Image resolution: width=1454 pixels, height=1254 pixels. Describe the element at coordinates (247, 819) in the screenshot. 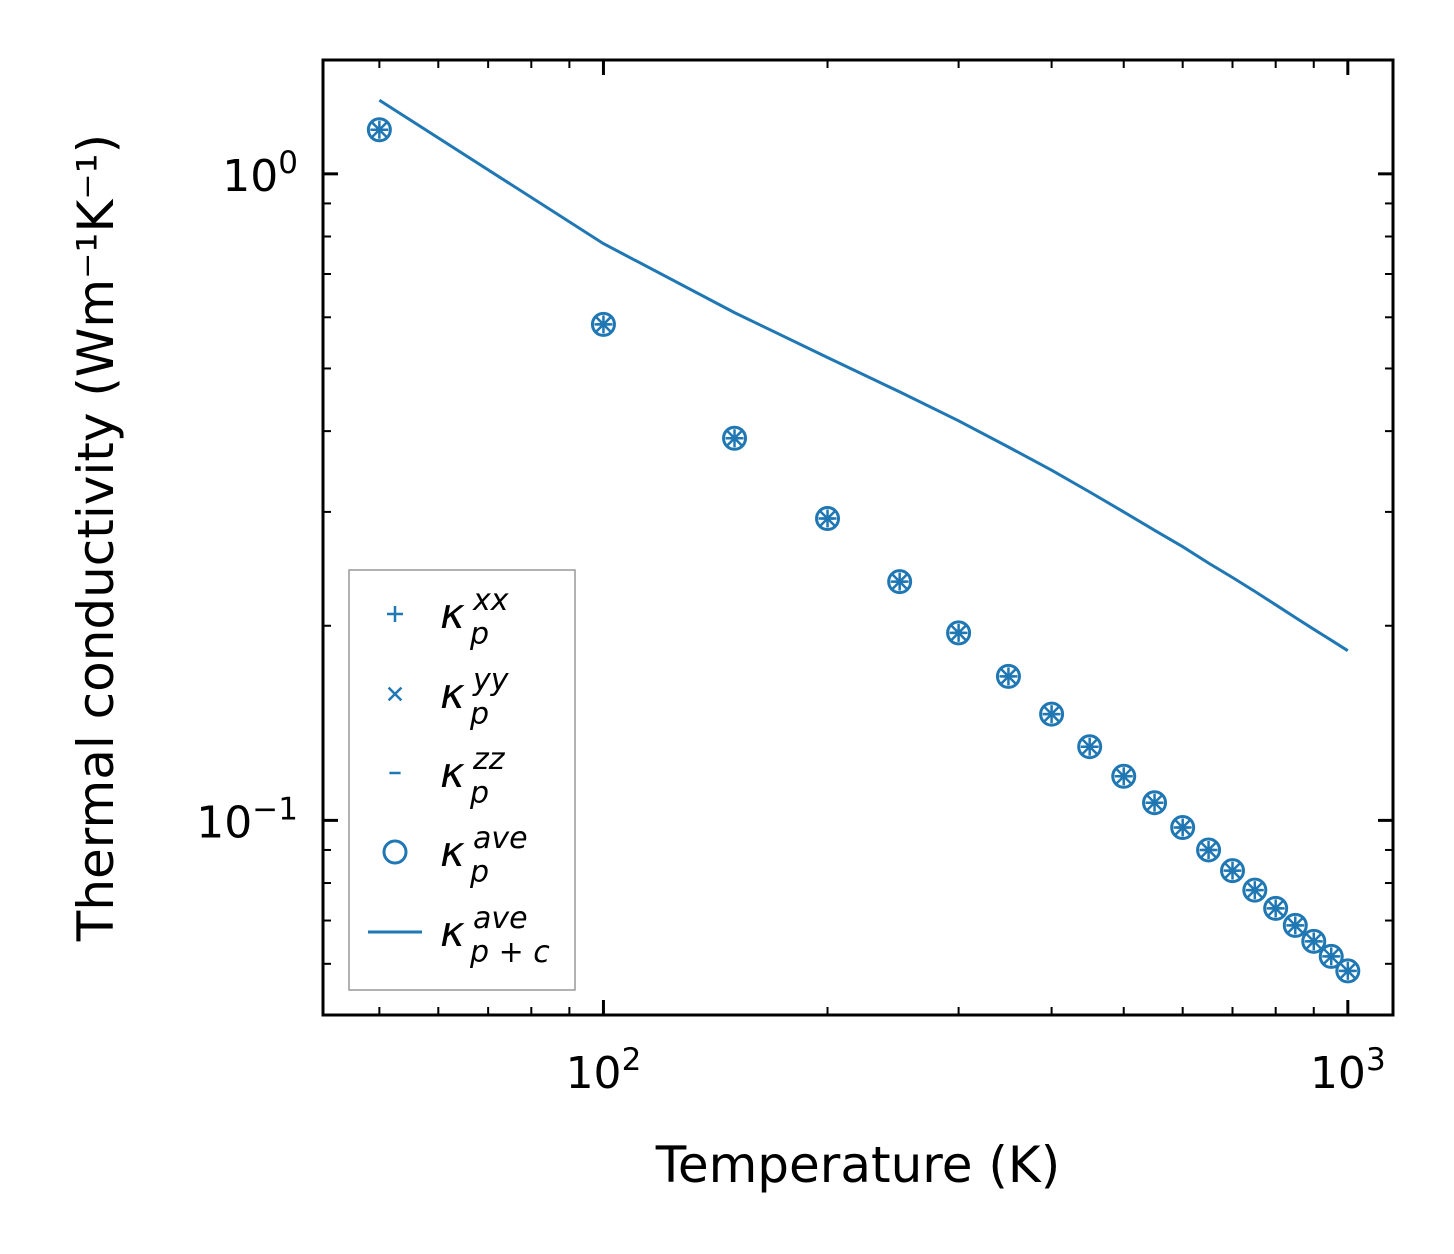

I see `y-tick-label: 10⁻¹` at that location.